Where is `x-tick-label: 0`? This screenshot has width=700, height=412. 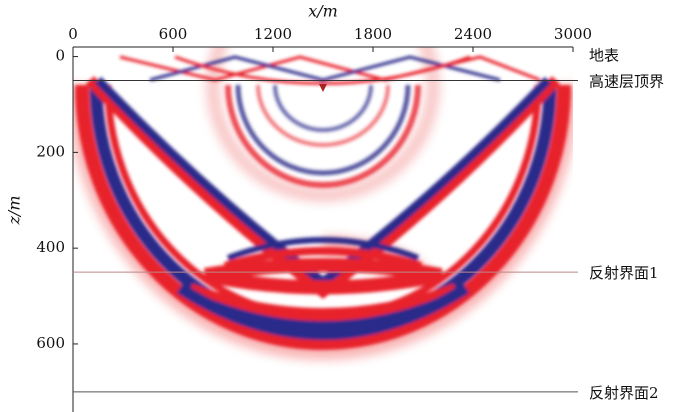 x-tick-label: 0 is located at coordinates (73, 34).